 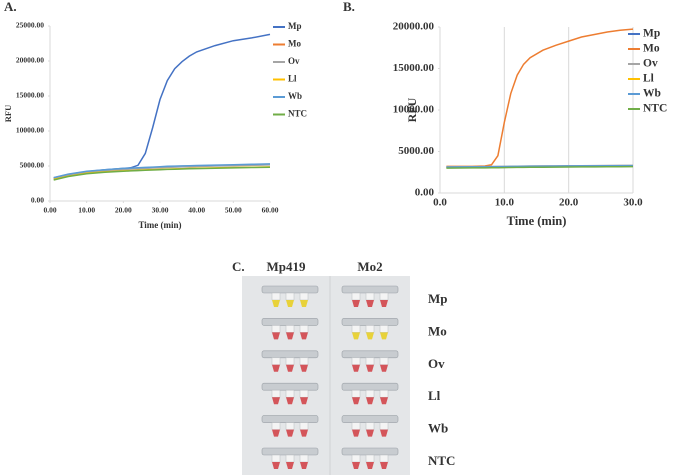 I want to click on y-tick-label: 5000.00, so click(x=32, y=165).